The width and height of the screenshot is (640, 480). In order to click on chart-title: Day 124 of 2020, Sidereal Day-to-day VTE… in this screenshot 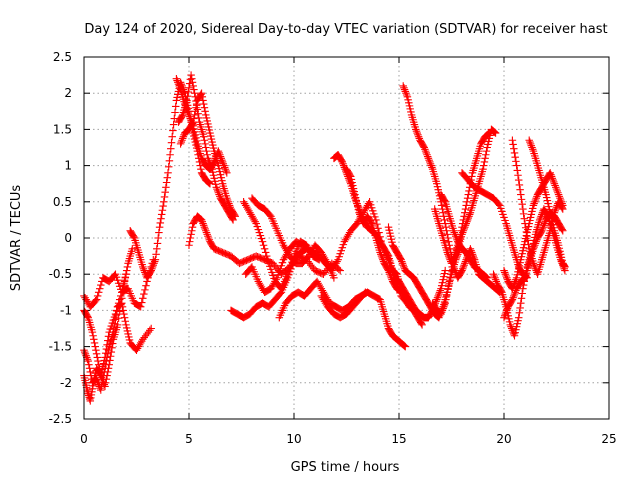, I will do `click(345, 29)`.